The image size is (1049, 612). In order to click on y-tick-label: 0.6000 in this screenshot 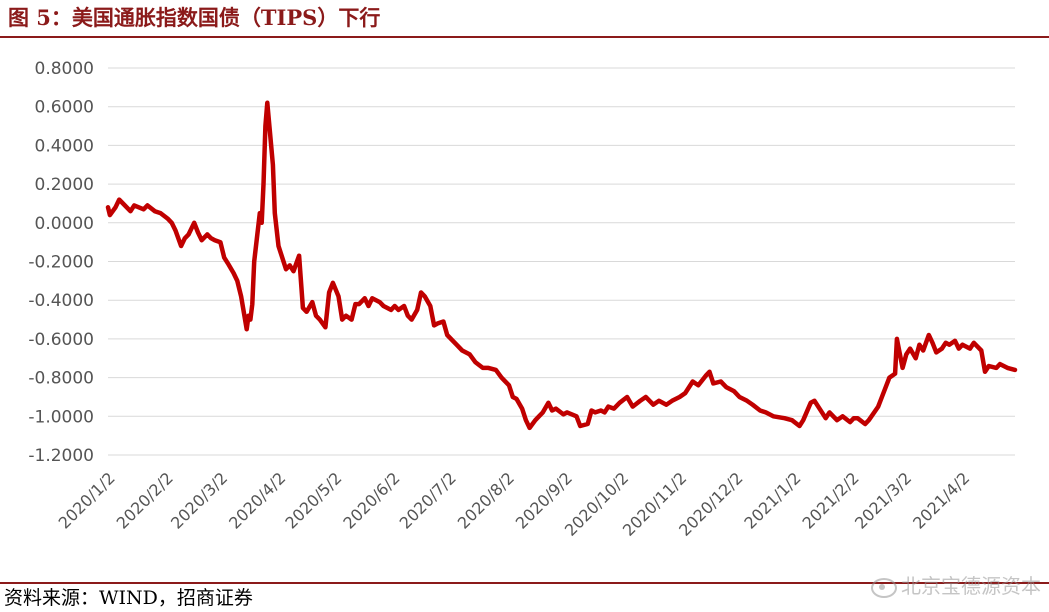, I will do `click(64, 108)`.